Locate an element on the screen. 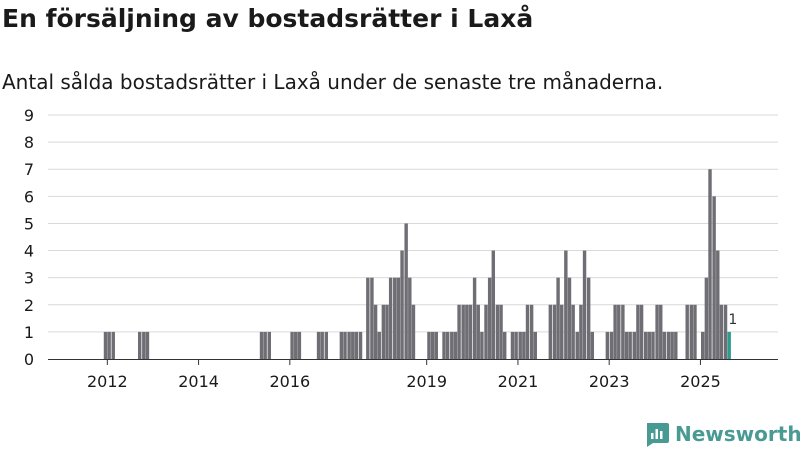 The height and width of the screenshot is (450, 800). y-tick-label: 2 is located at coordinates (29, 305).